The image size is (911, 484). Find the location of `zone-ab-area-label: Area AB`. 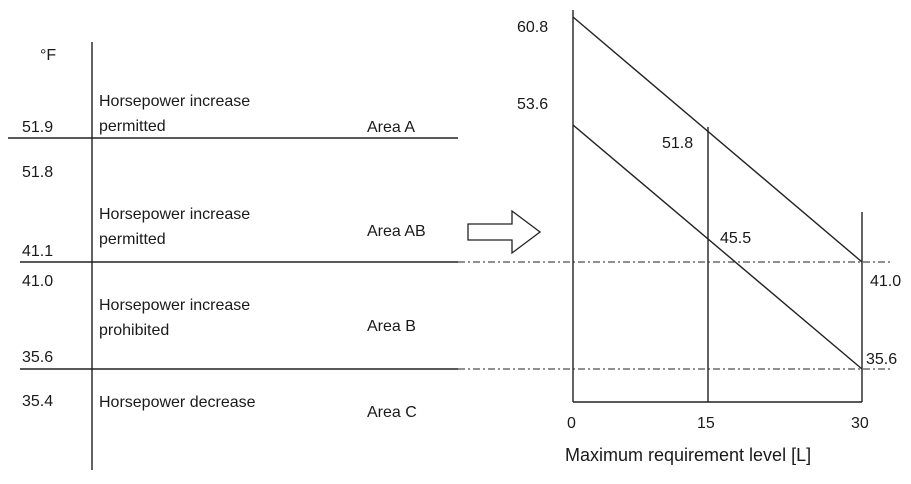

zone-ab-area-label: Area AB is located at coordinates (396, 231).